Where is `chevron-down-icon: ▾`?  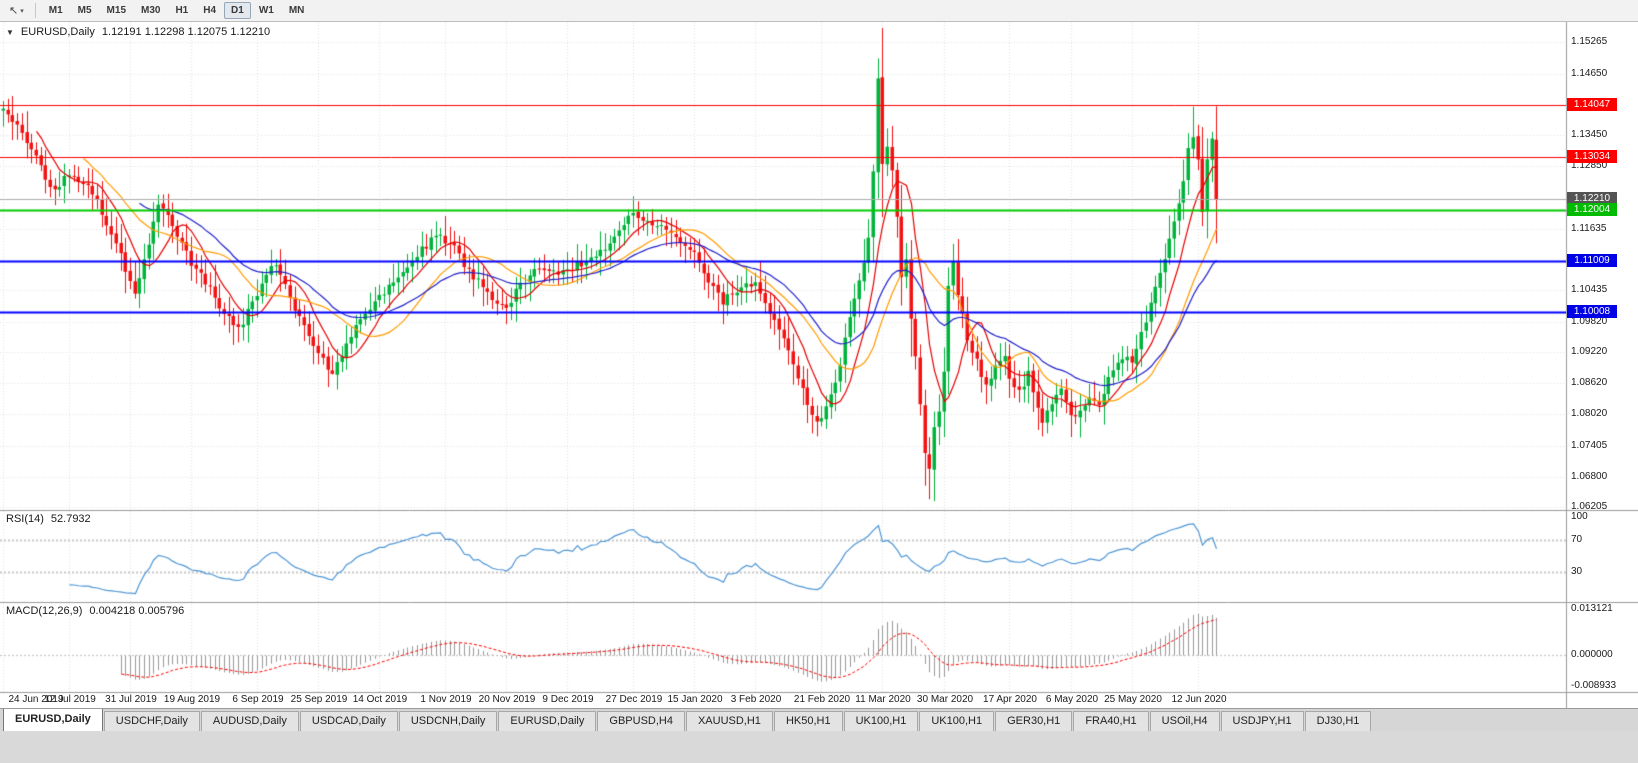 chevron-down-icon: ▾ is located at coordinates (22, 11).